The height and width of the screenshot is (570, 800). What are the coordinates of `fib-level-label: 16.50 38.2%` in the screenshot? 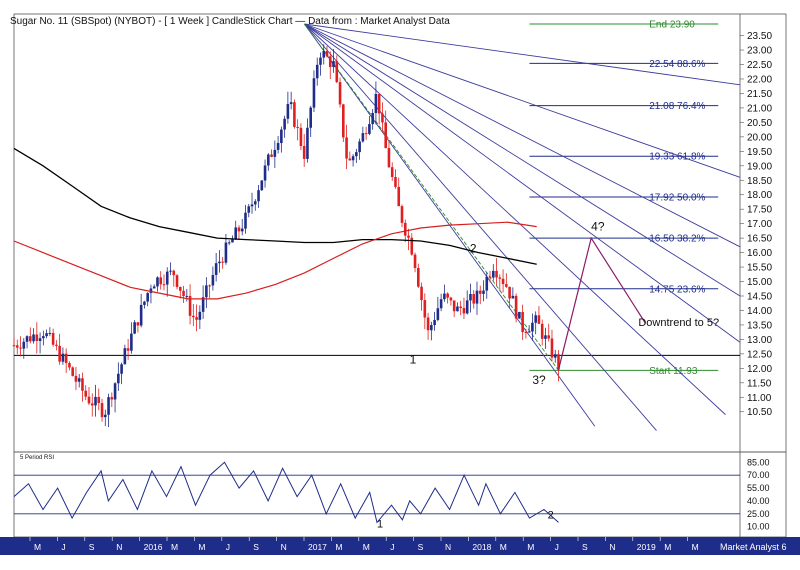 It's located at (677, 239).